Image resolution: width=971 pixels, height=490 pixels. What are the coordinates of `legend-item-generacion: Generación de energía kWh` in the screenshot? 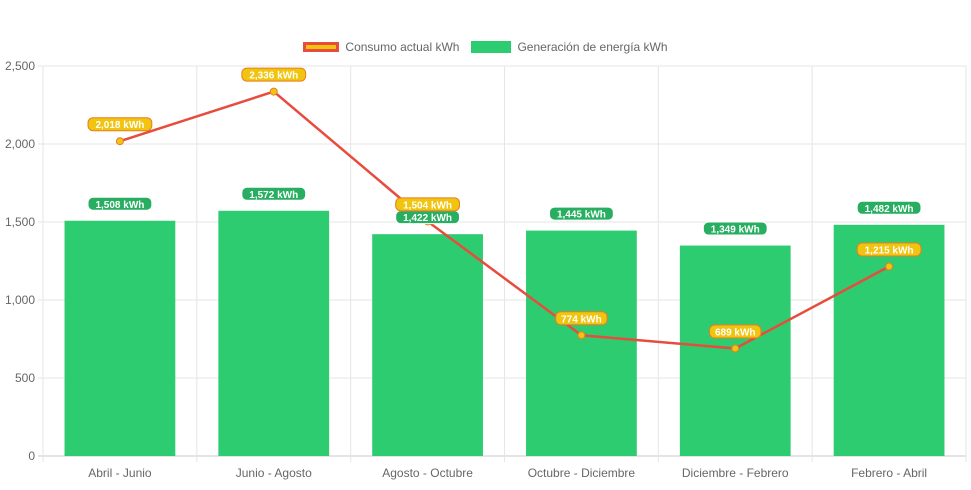 It's located at (569, 47).